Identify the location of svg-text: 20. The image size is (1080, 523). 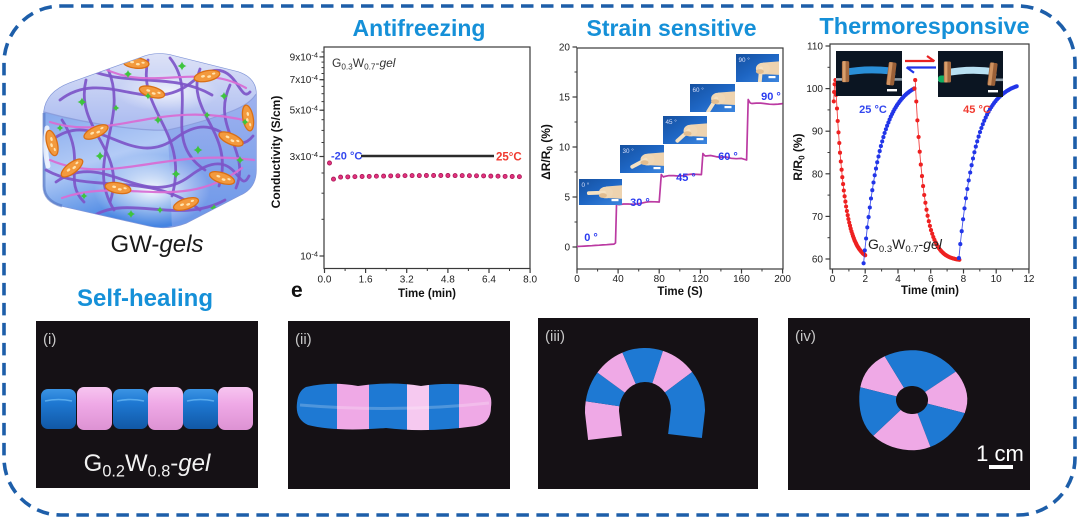
(565, 48).